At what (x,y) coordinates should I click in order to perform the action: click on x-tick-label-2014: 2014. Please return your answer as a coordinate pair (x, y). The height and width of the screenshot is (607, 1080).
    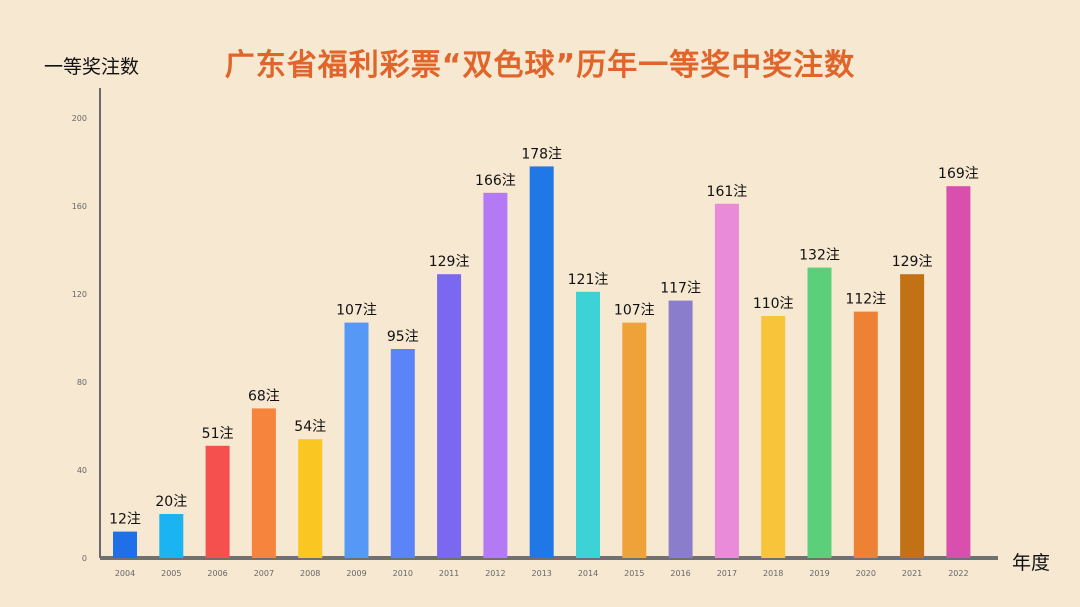
    Looking at the image, I should click on (588, 573).